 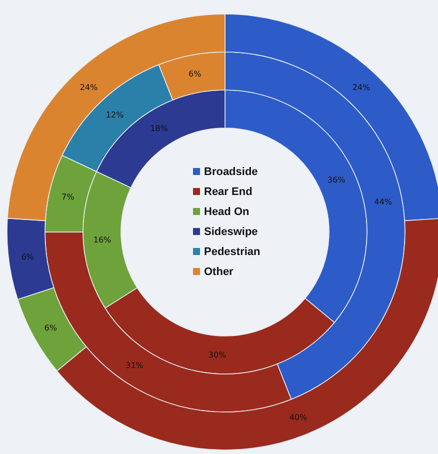 I want to click on data-label: 16%, so click(x=102, y=240).